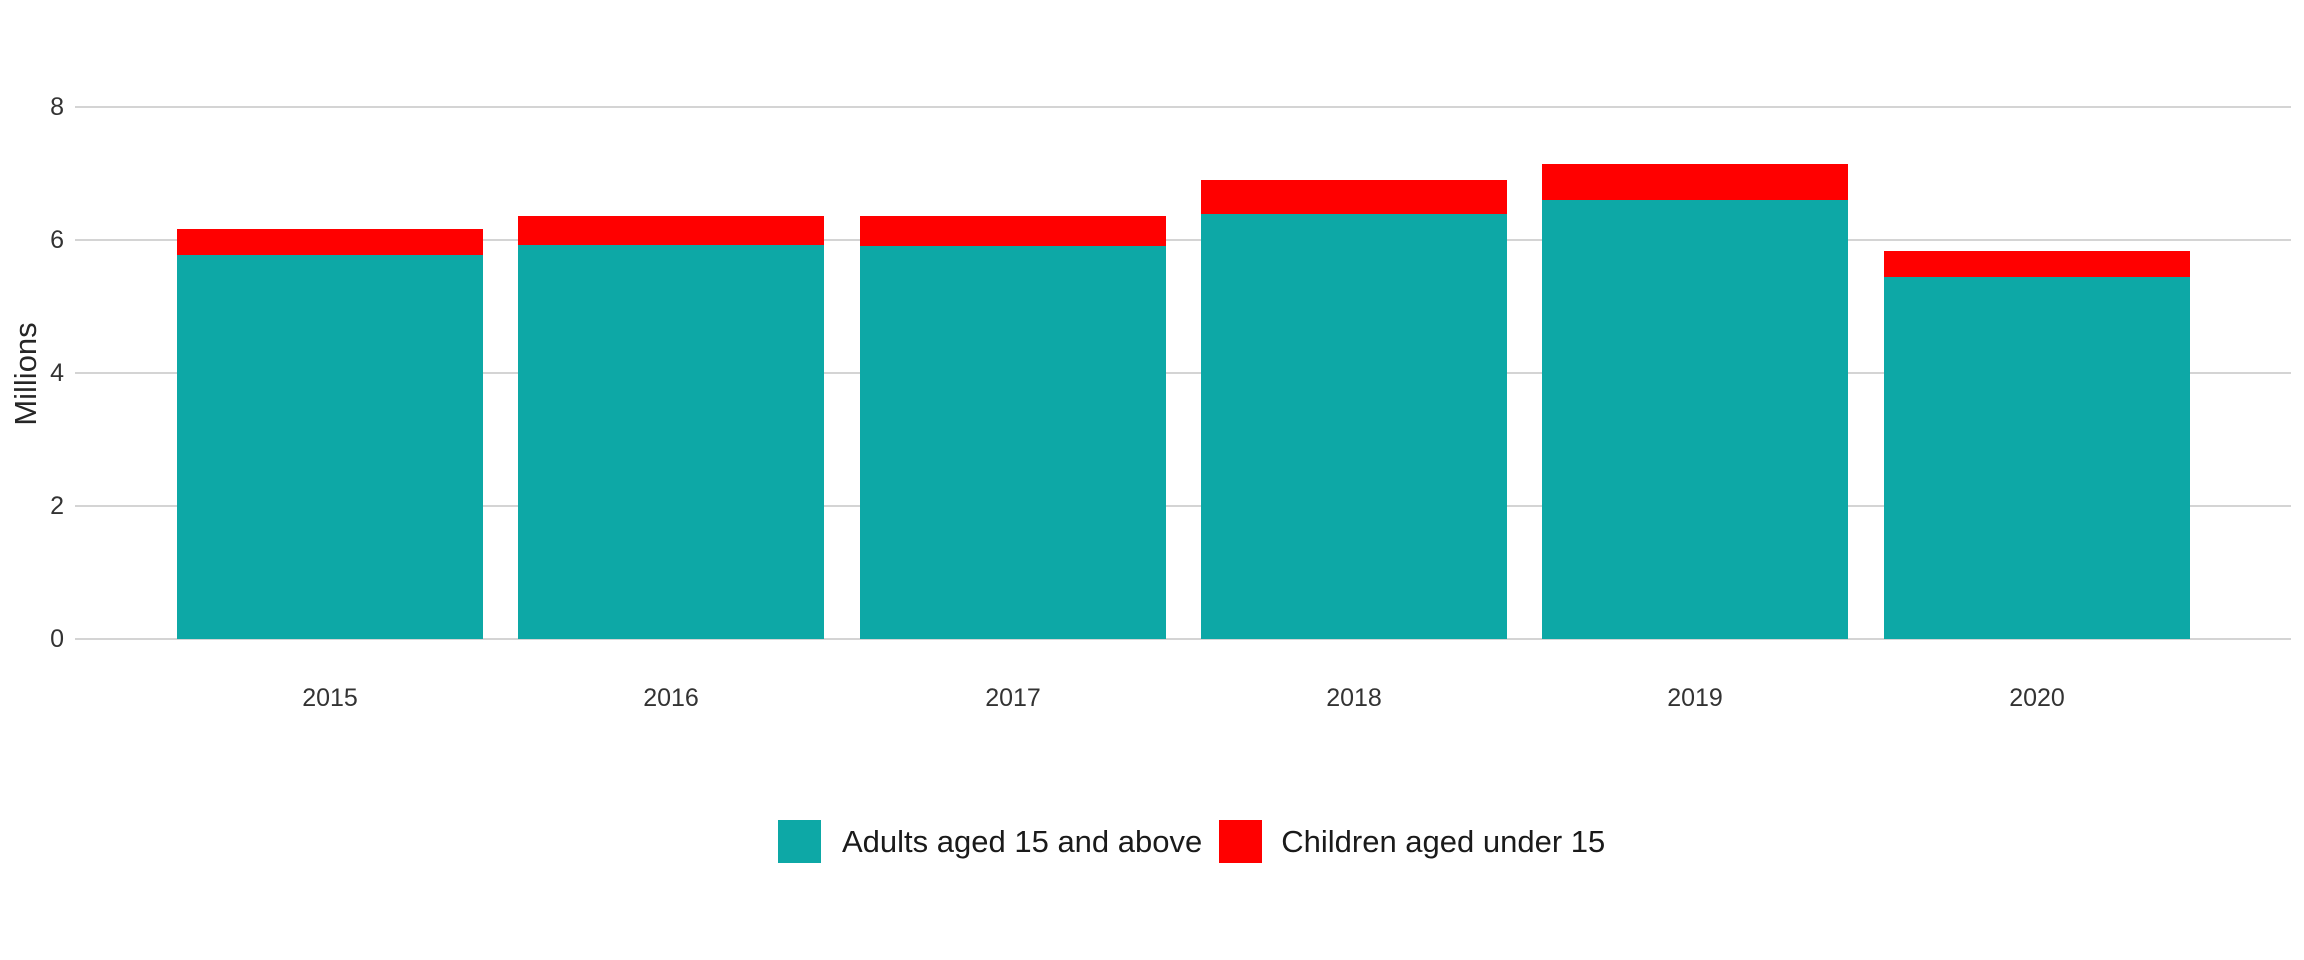 This screenshot has width=2304, height=960. What do you see at coordinates (2037, 457) in the screenshot?
I see `bar-2020-adults` at bounding box center [2037, 457].